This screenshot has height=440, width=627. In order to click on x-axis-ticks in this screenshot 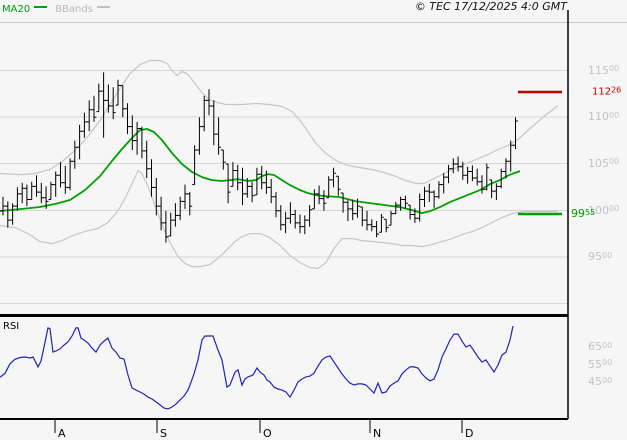, I will do `click(258, 426)`.